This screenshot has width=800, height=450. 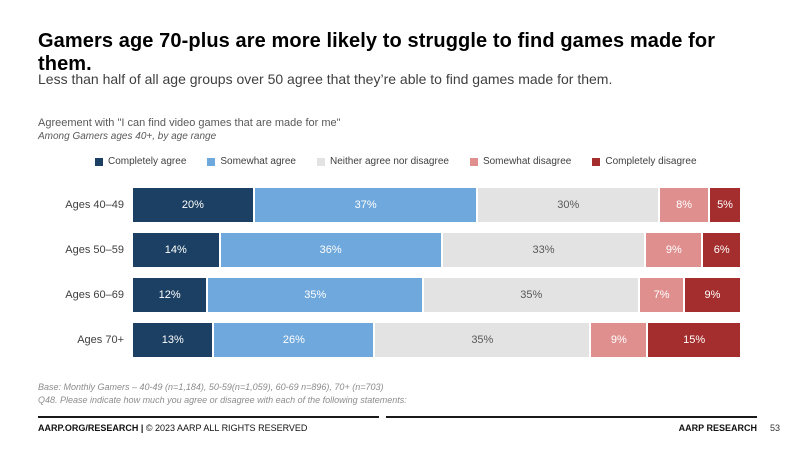 I want to click on footer-divider-right, so click(x=571, y=417).